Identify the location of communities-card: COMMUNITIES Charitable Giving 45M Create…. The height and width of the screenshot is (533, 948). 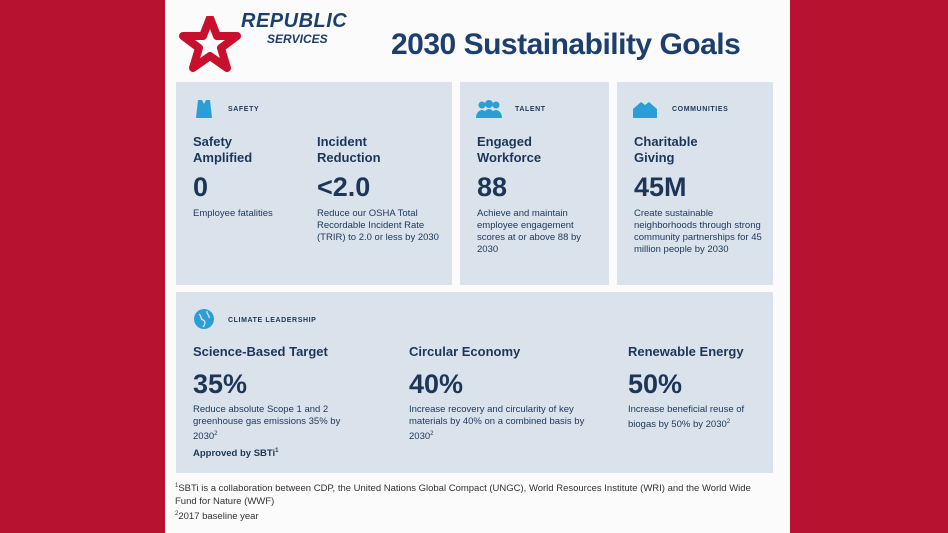
(695, 183).